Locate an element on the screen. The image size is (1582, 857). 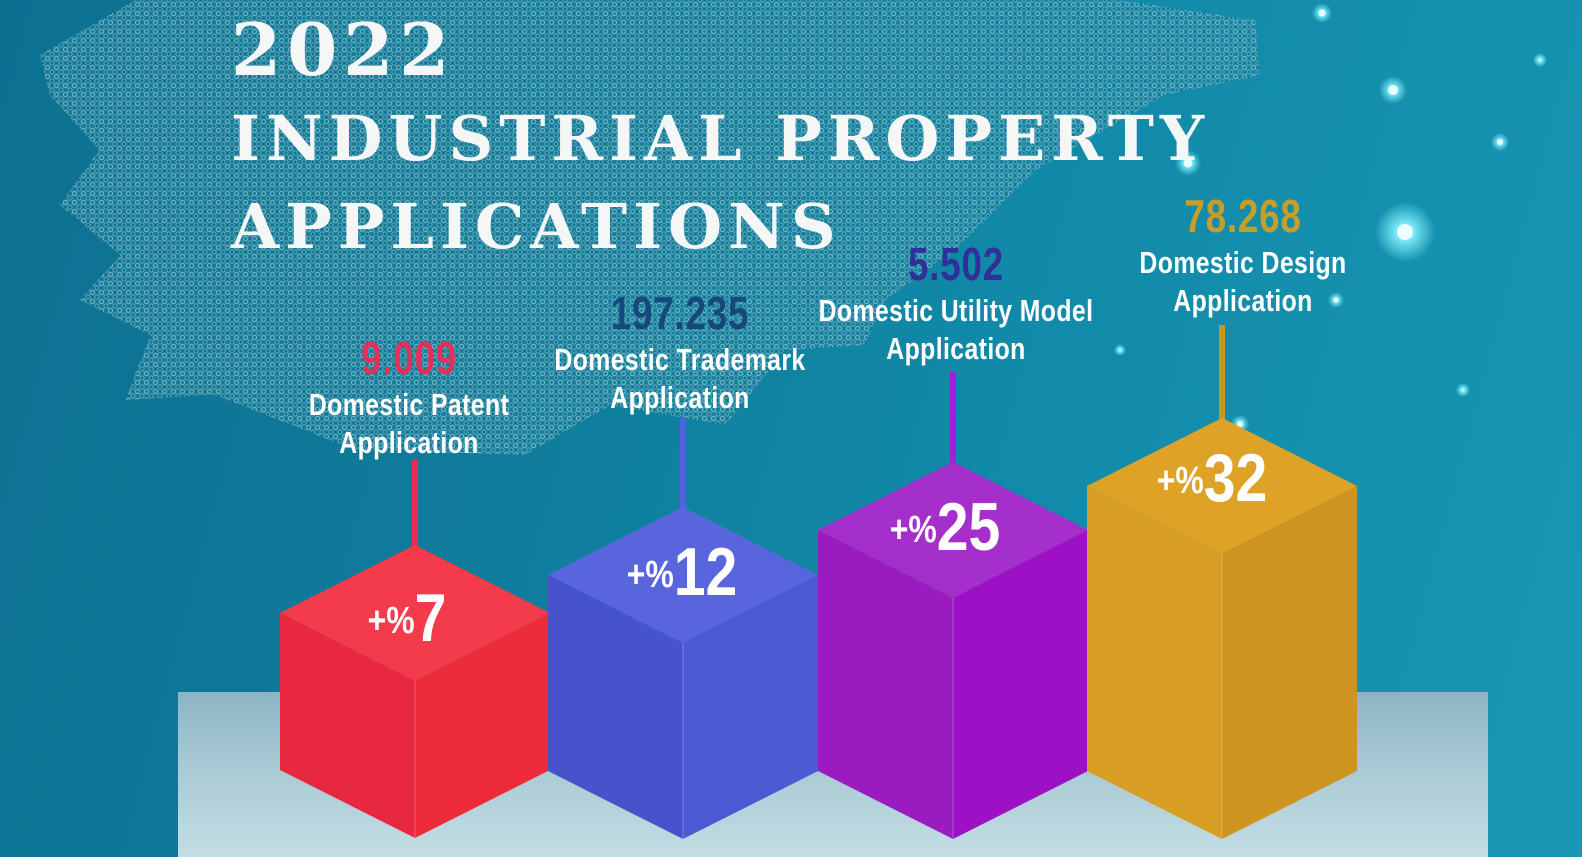
cube-utility-model is located at coordinates (953, 650).